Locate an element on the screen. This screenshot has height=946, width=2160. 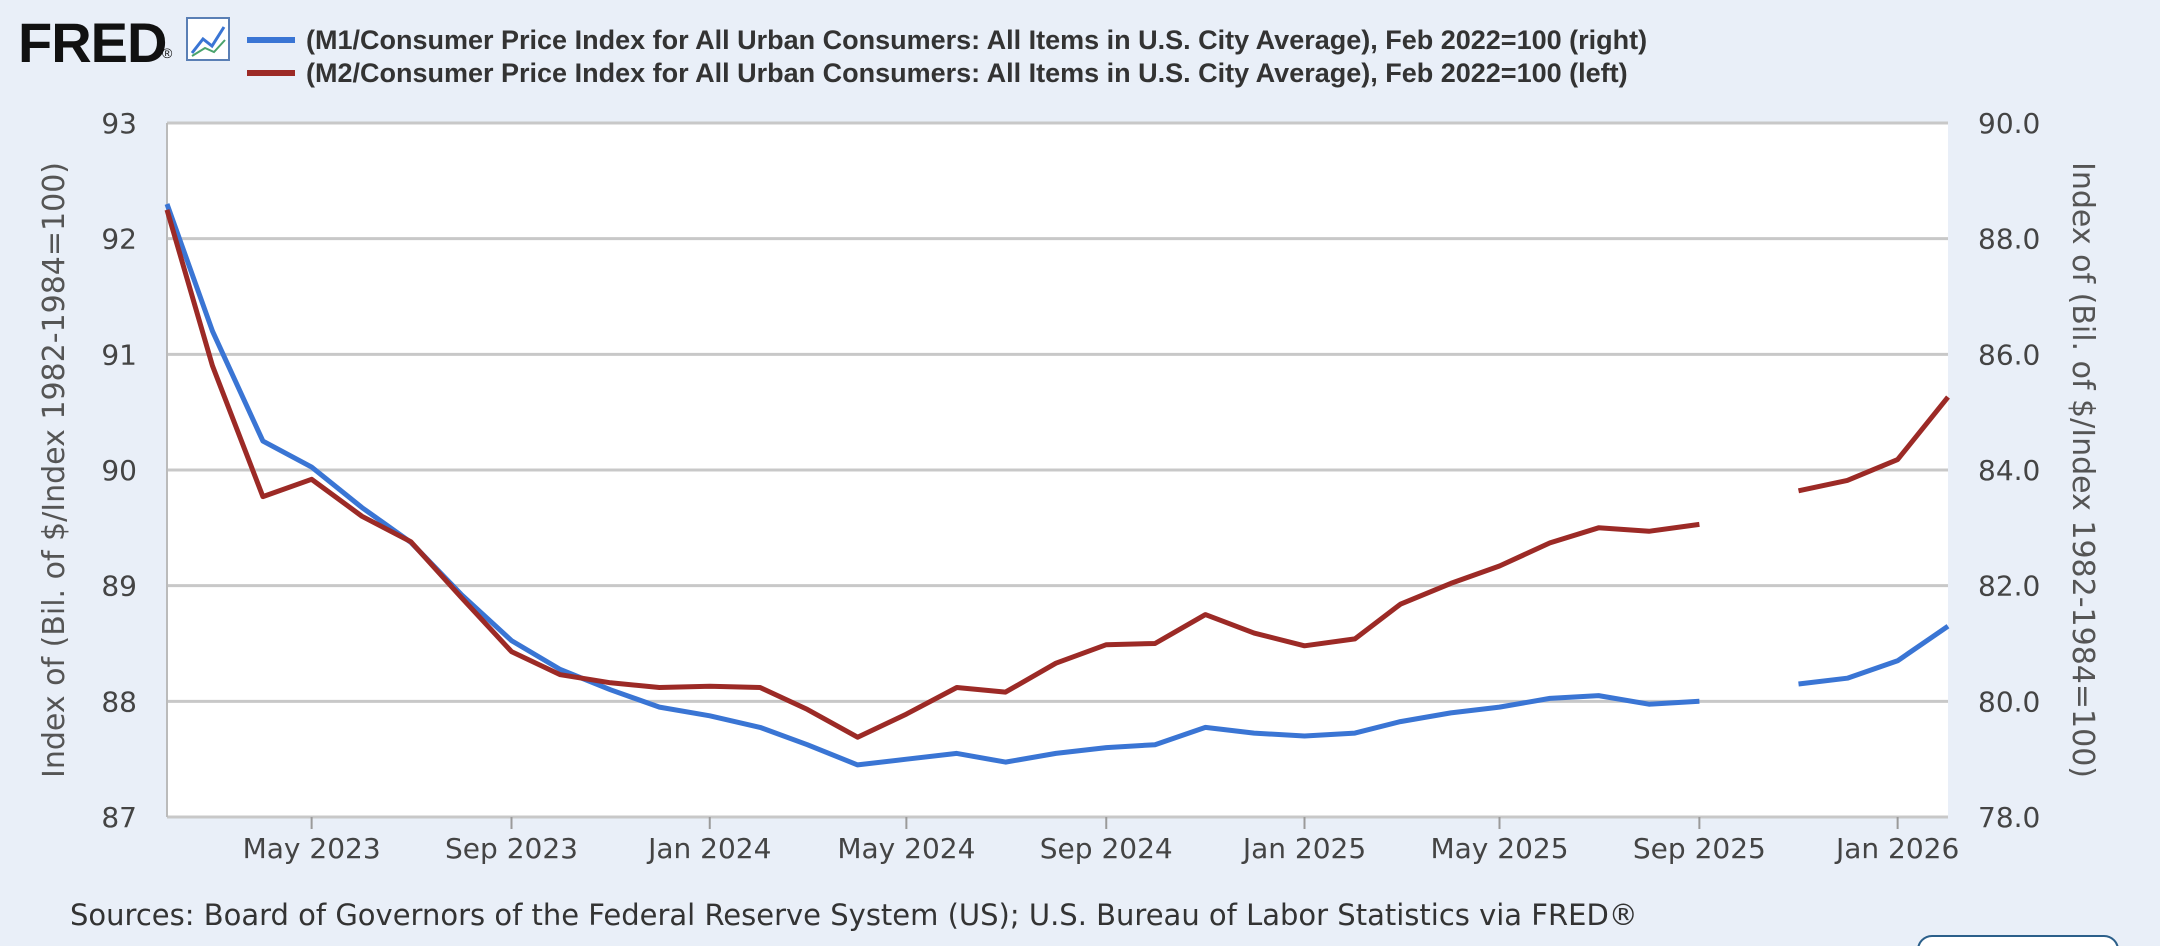
edit-graph-button is located at coordinates (2018, 940).